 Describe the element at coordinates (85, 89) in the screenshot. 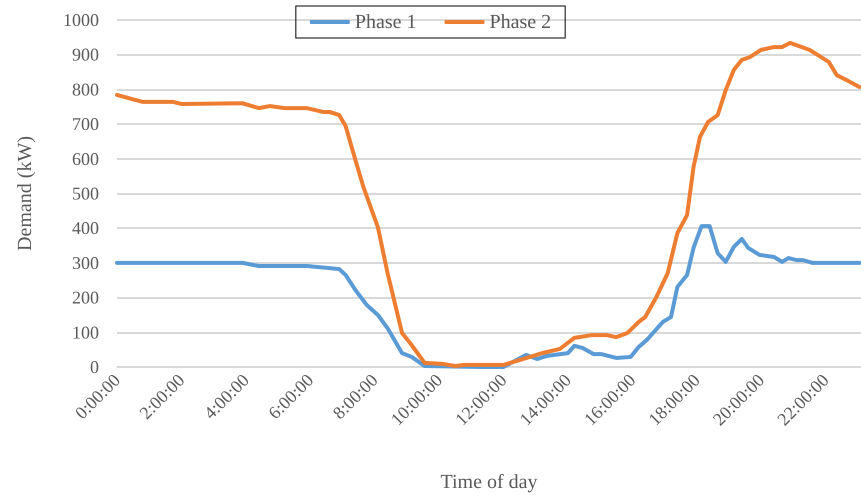

I see `y-tick-label: 800` at that location.